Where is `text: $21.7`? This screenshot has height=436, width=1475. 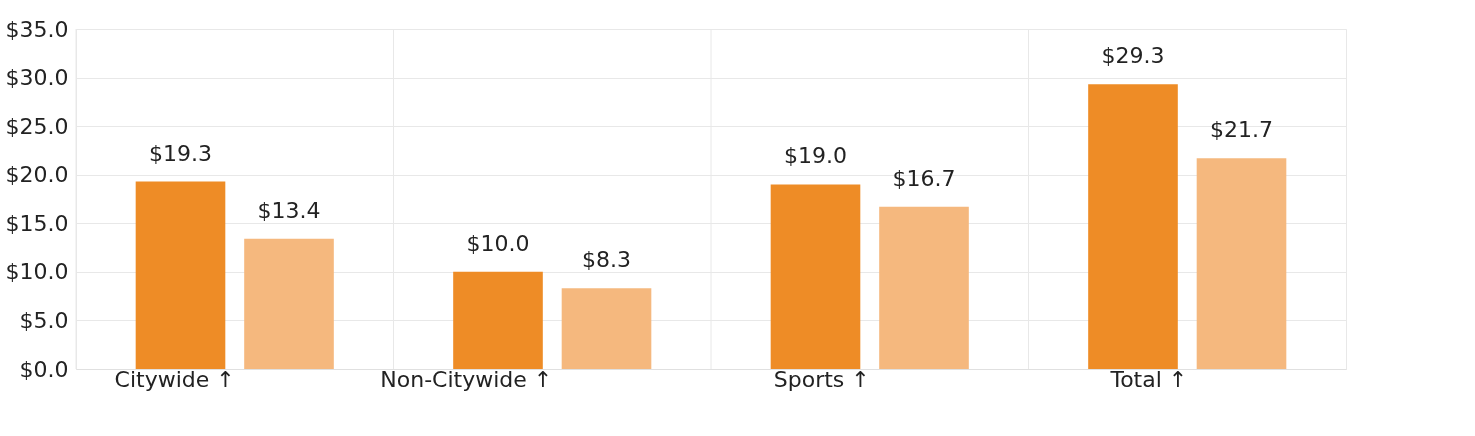
text: $21.7 is located at coordinates (1241, 130).